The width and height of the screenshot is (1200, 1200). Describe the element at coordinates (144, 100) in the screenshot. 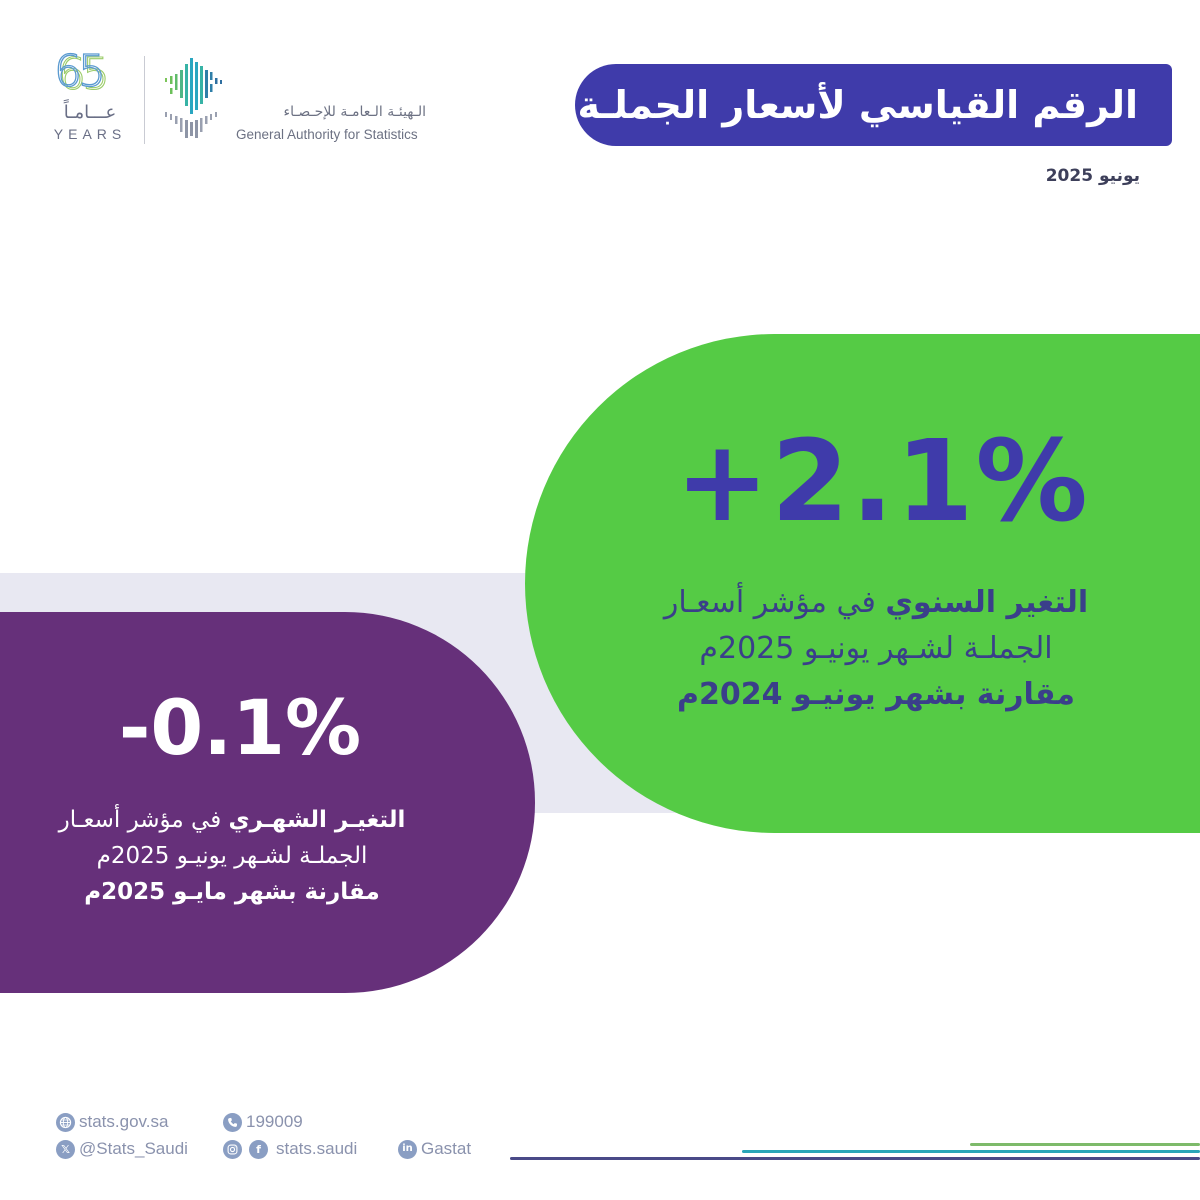

I see `logo-divider` at that location.